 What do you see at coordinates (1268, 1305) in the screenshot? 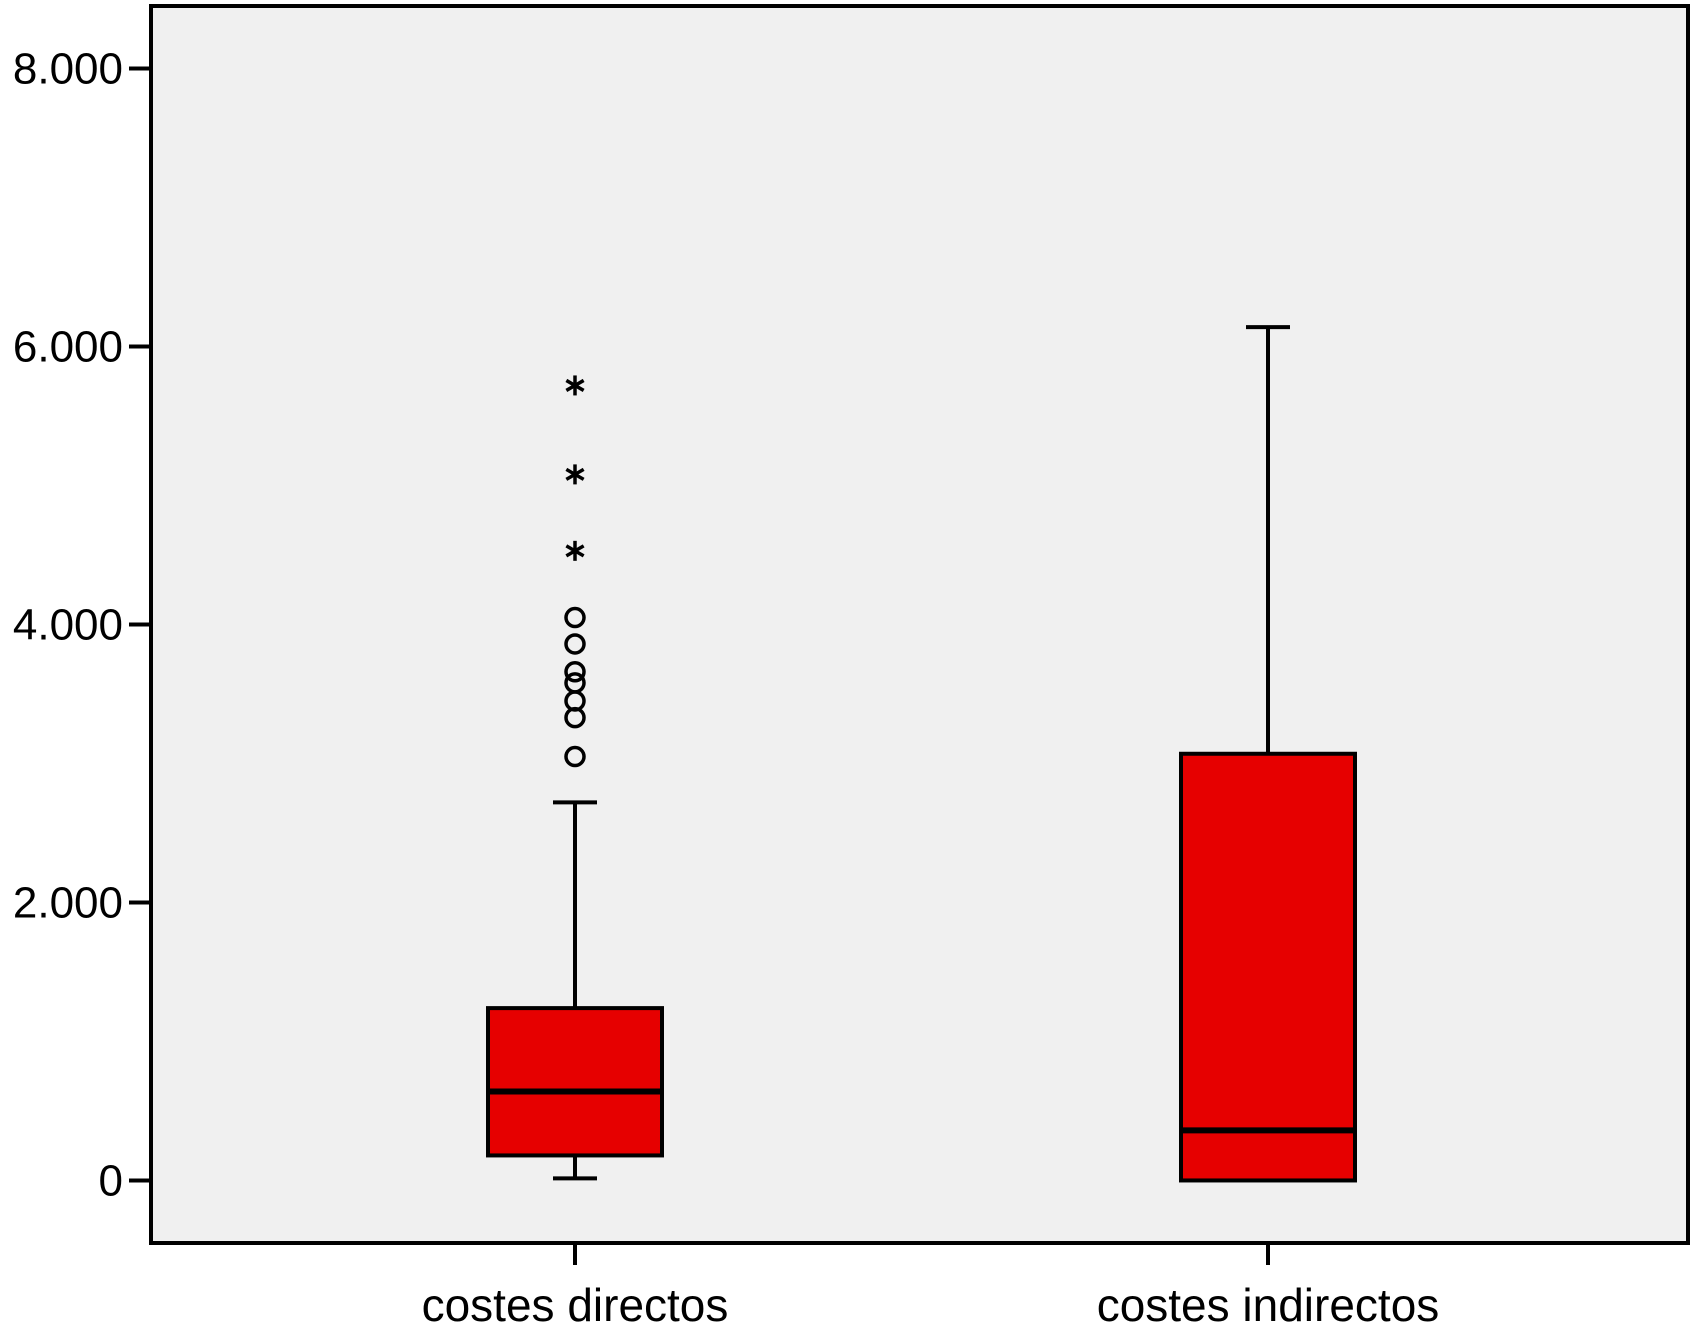
I see `x-category-label: costes indirectos` at bounding box center [1268, 1305].